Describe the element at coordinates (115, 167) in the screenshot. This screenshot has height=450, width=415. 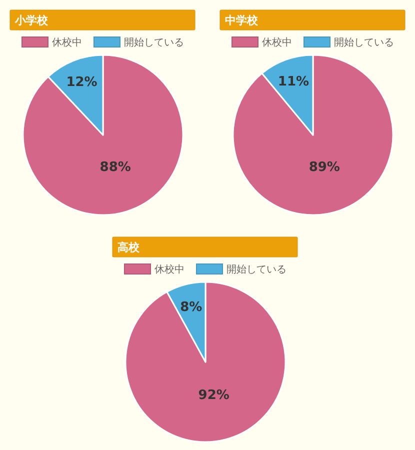
I see `data-label: 88%` at that location.